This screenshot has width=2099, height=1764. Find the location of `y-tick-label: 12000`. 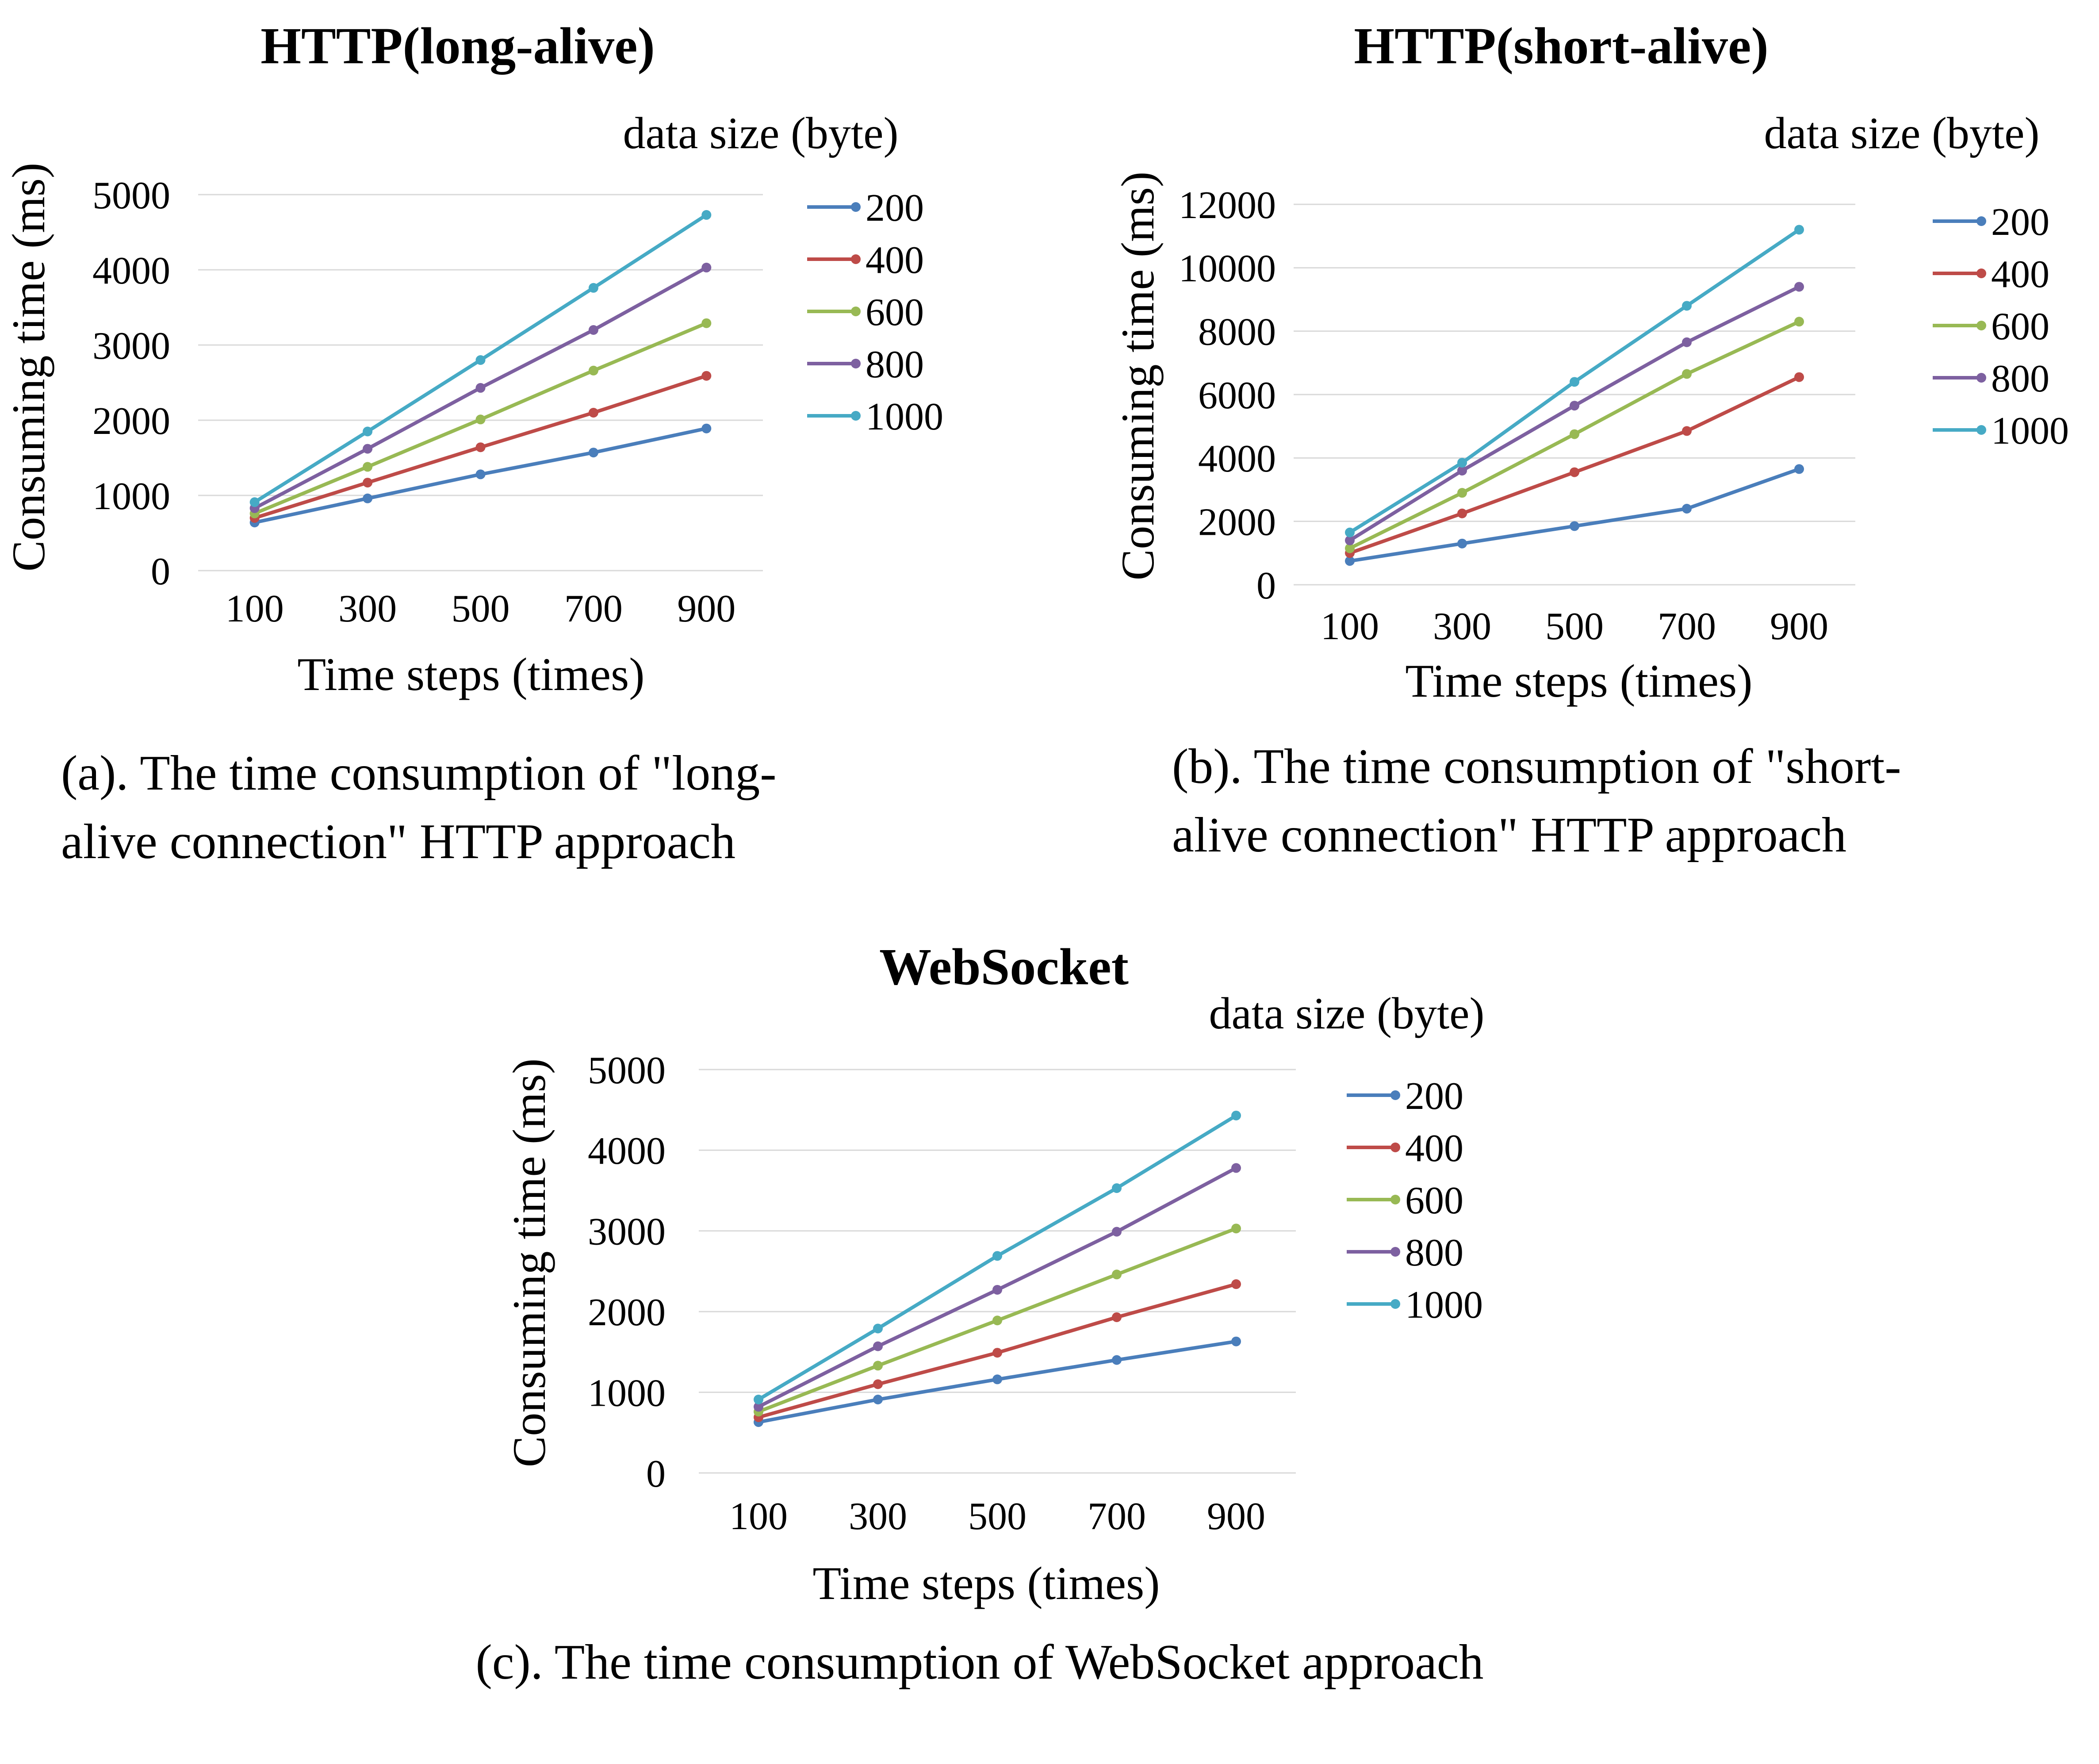

y-tick-label: 12000 is located at coordinates (1228, 205).